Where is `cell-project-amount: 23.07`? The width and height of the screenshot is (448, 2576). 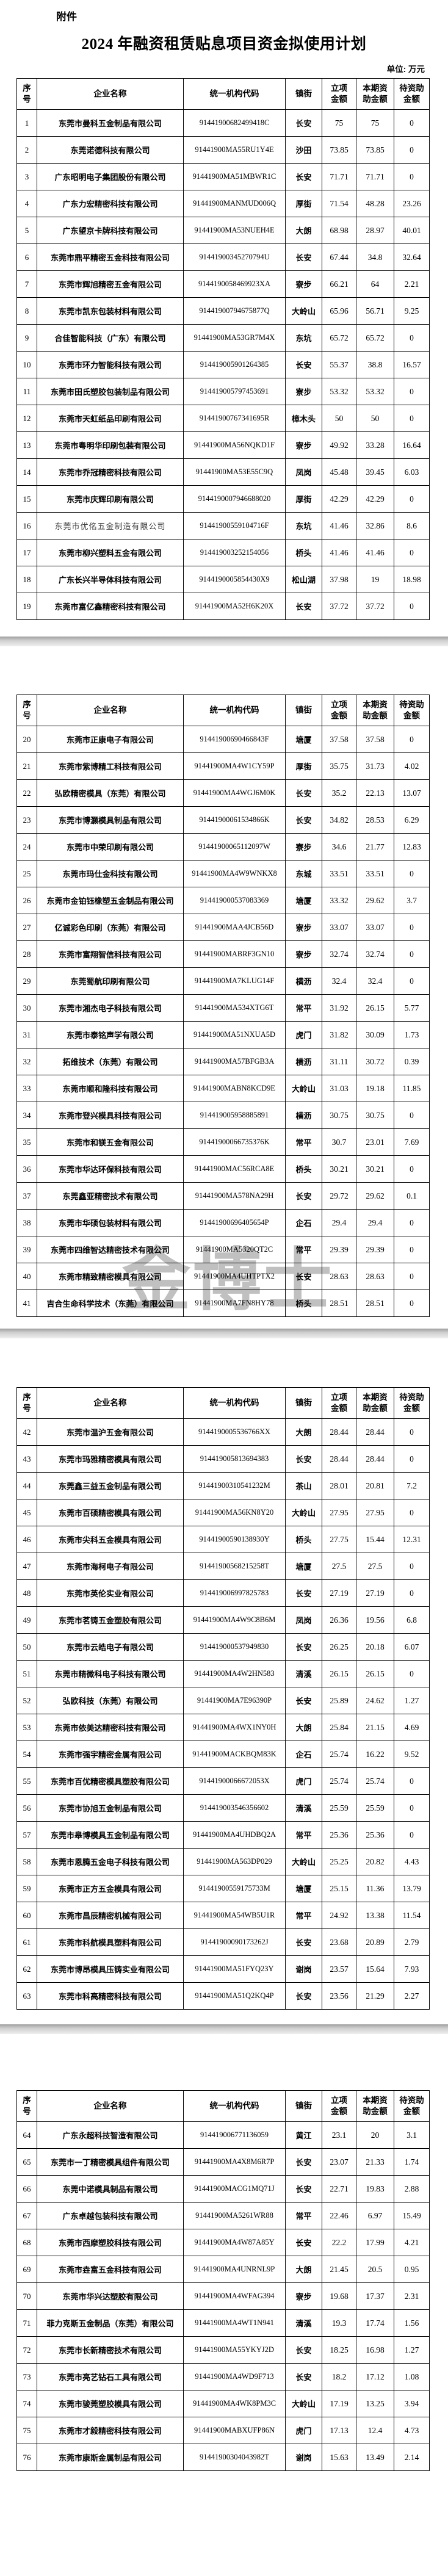 cell-project-amount: 23.07 is located at coordinates (339, 2162).